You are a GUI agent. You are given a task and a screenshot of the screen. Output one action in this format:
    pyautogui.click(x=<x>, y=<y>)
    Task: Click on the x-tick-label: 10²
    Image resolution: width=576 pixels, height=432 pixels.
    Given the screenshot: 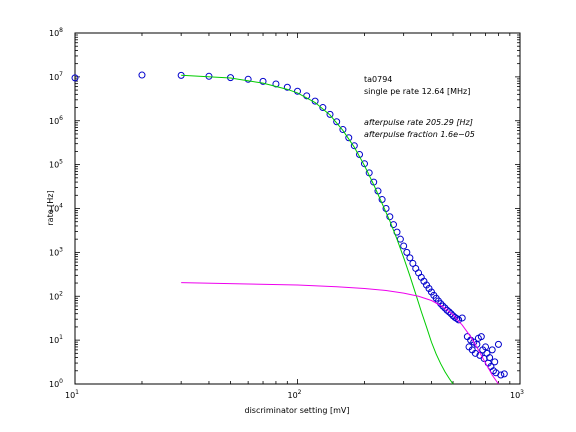 What is the action you would take?
    pyautogui.click(x=294, y=394)
    